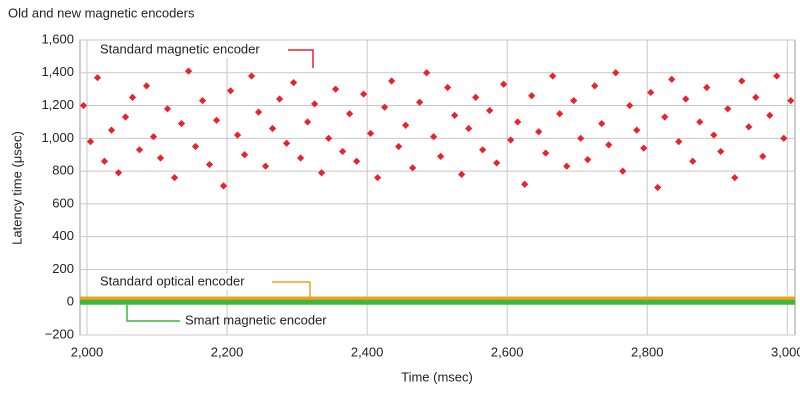 This screenshot has height=405, width=800. Describe the element at coordinates (256, 319) in the screenshot. I see `series-label: Smart magnetic encoder` at that location.